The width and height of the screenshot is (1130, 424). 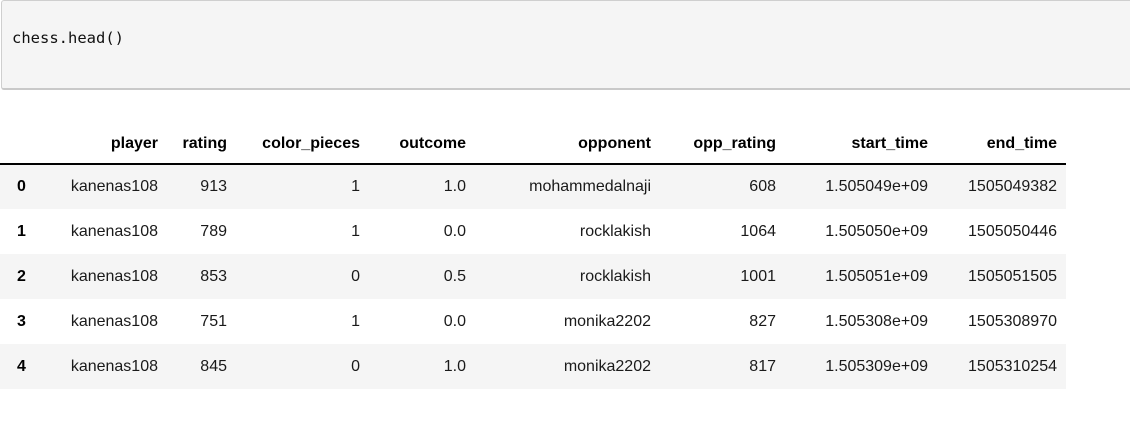 I want to click on table-cell: 817, so click(x=762, y=366).